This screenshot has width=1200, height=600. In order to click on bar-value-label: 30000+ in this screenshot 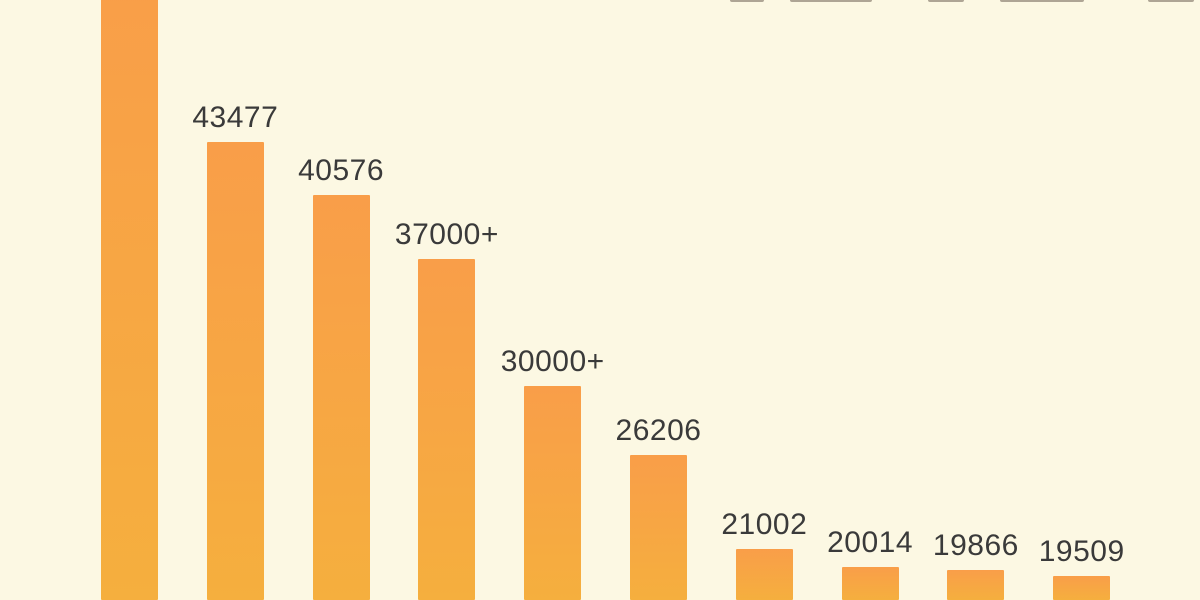, I will do `click(552, 362)`.